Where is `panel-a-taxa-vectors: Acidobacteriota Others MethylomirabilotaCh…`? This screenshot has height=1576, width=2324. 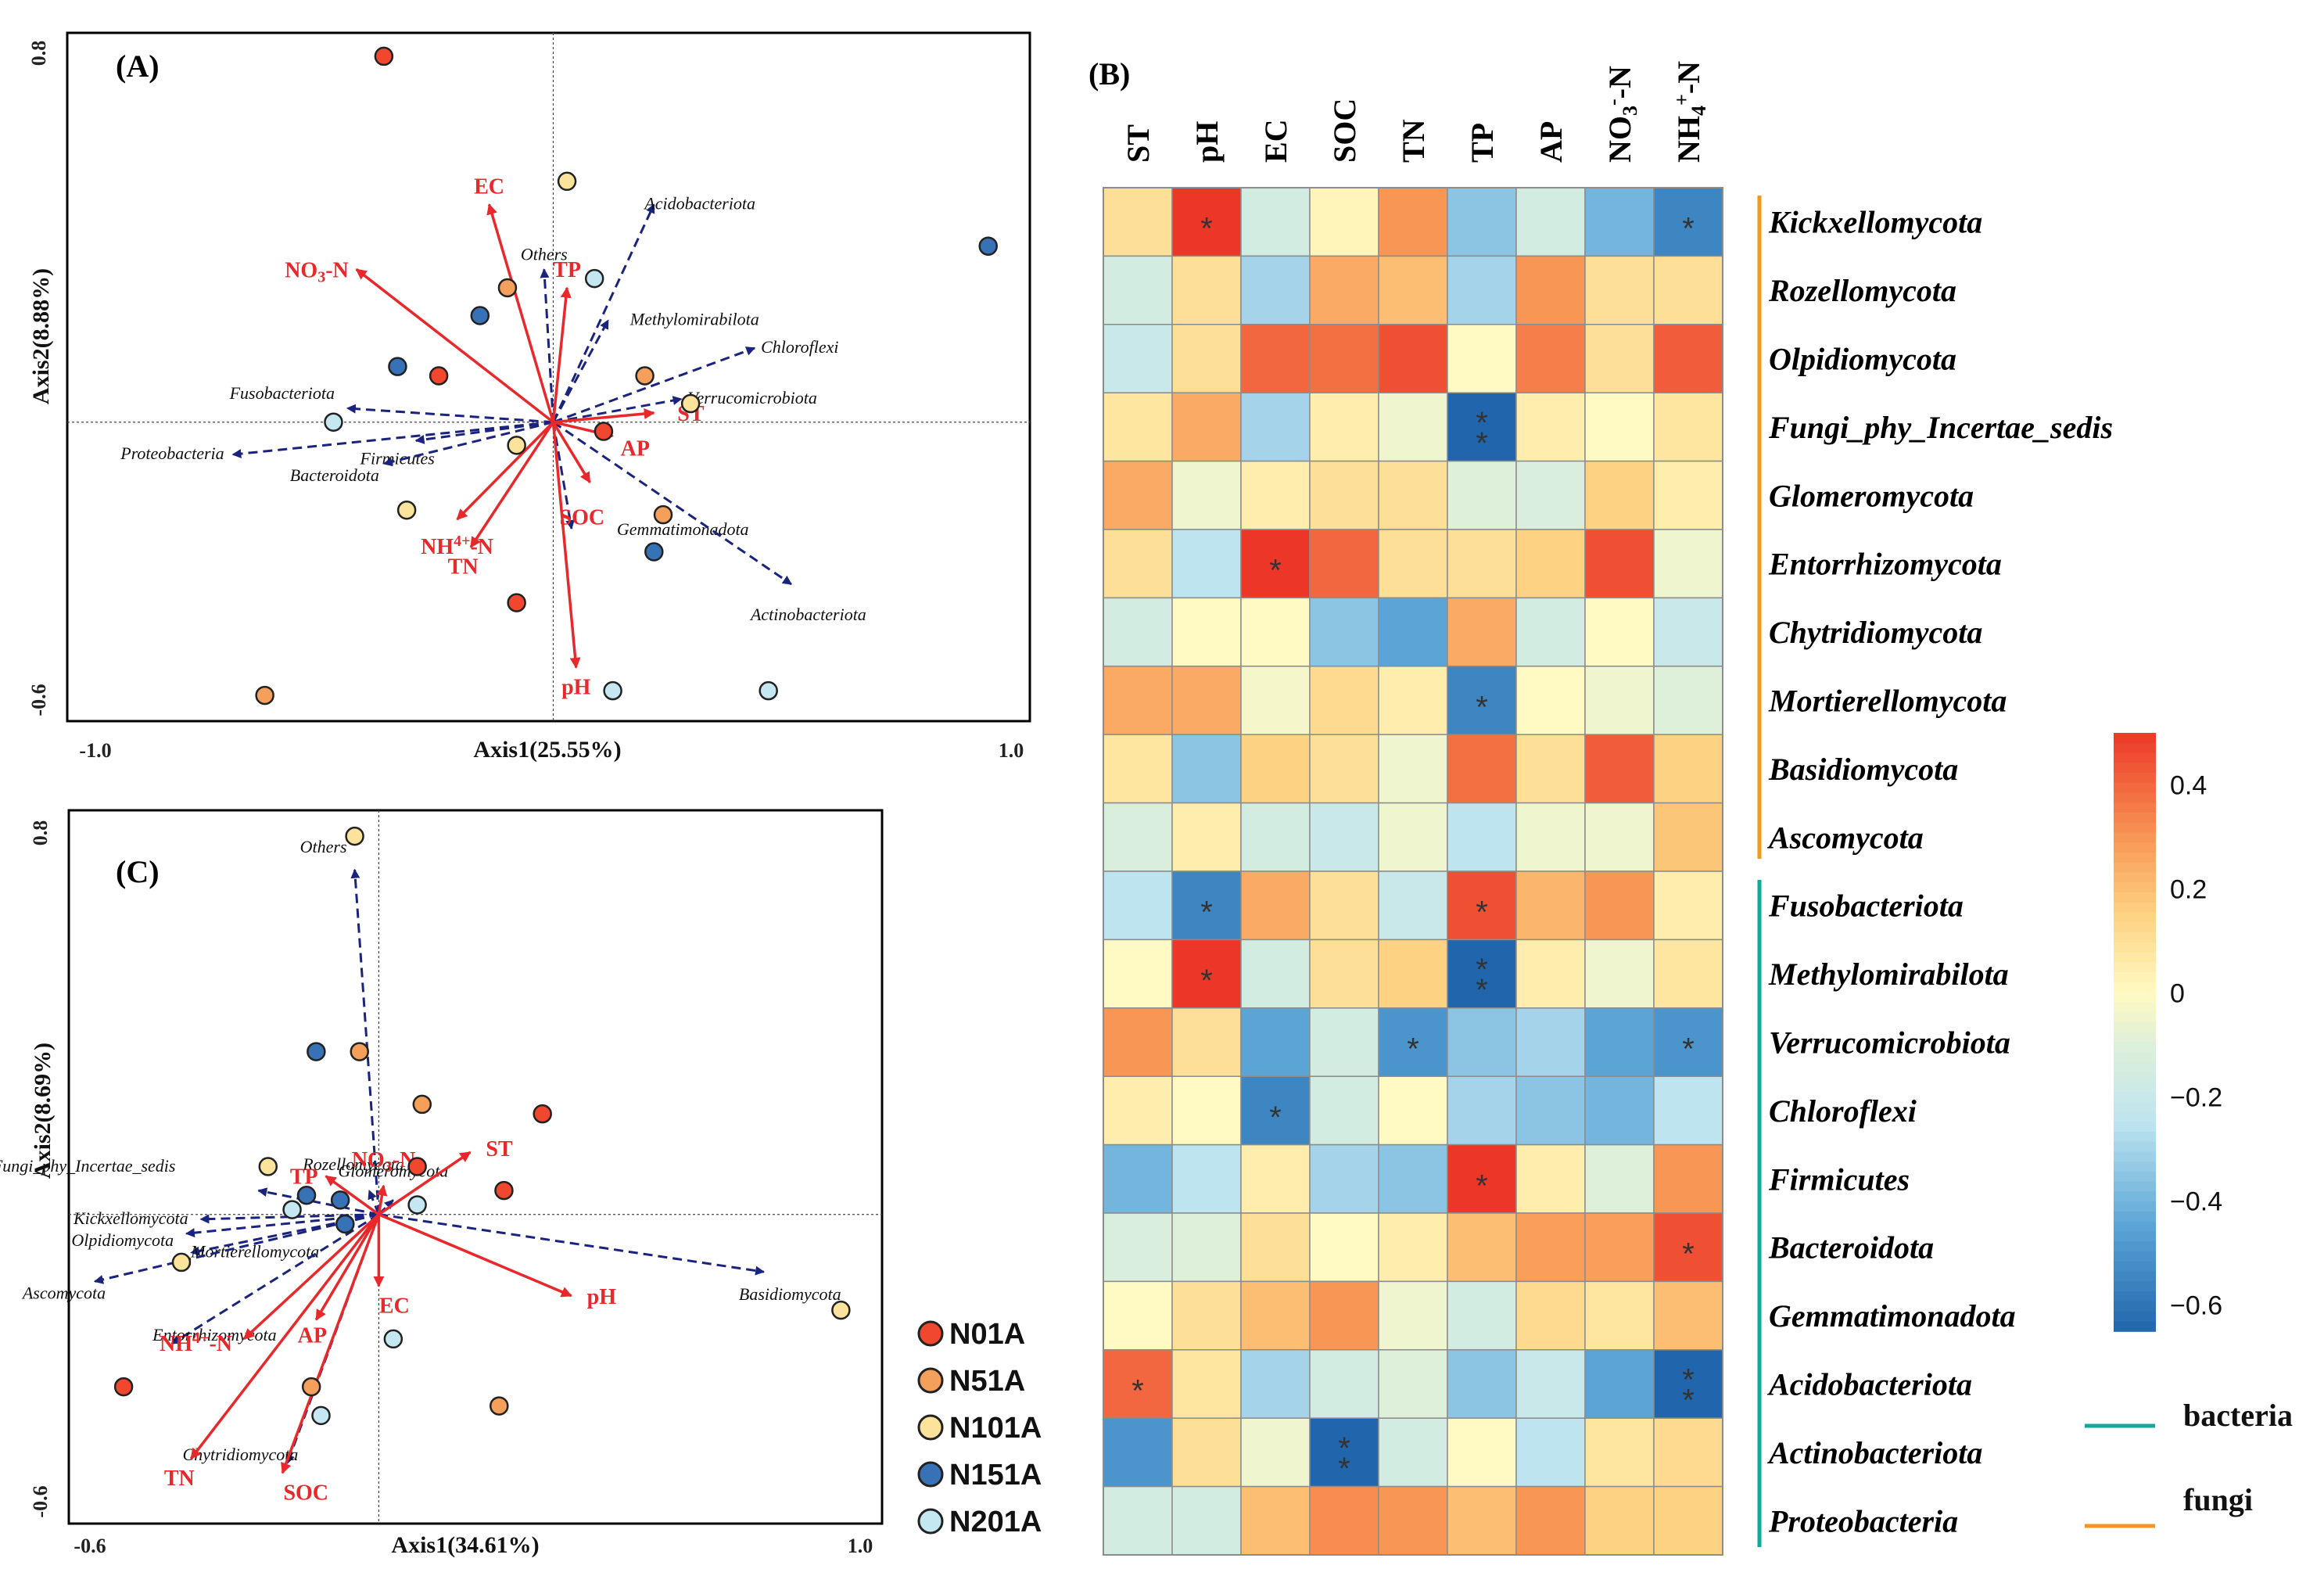 panel-a-taxa-vectors: Acidobacteriota Others MethylomirabilotaCh… is located at coordinates (493, 408).